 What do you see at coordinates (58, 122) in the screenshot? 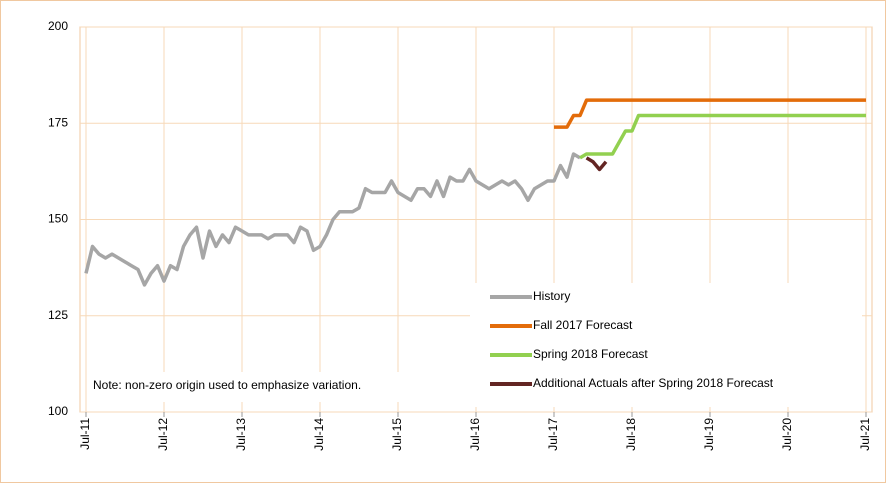
I see `y-tick-label: 175` at bounding box center [58, 122].